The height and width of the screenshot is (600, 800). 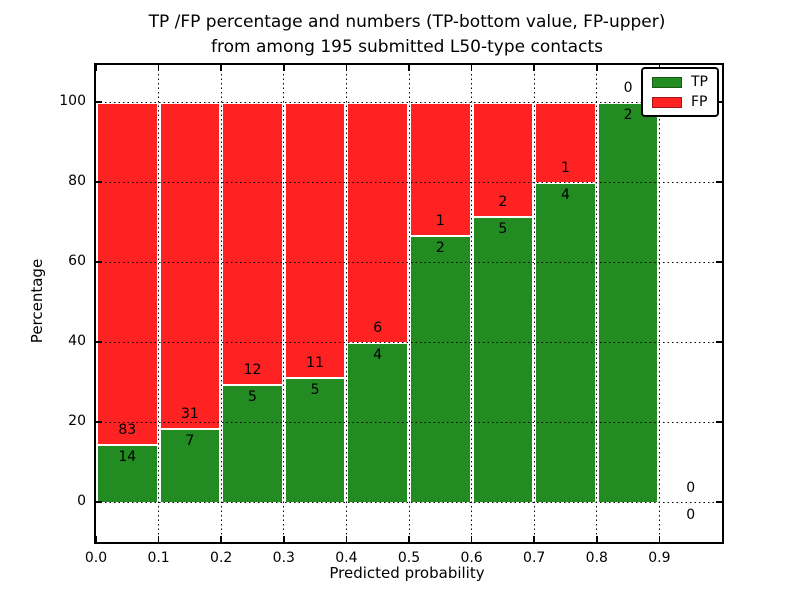 I want to click on legend: TP FP, so click(x=680, y=92).